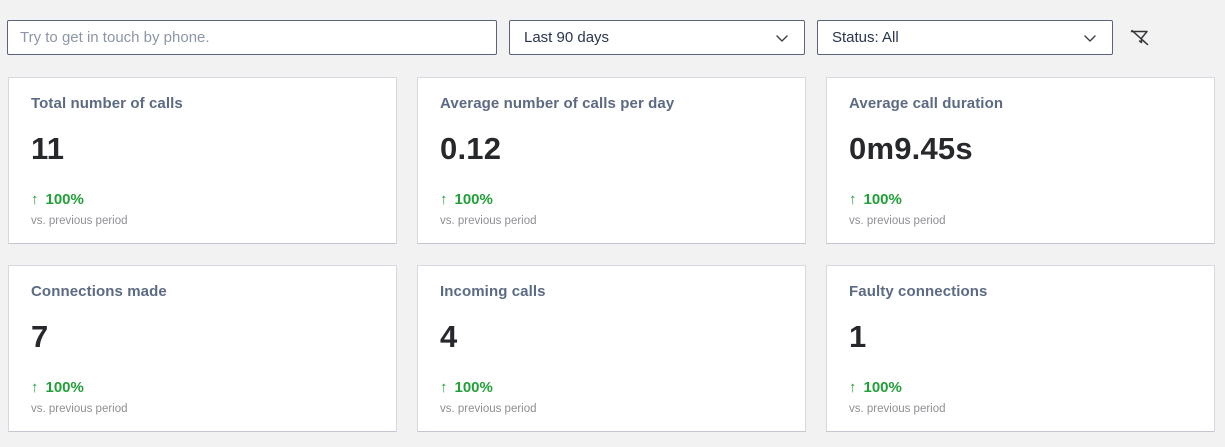 The height and width of the screenshot is (447, 1225). What do you see at coordinates (40, 336) in the screenshot?
I see `stat-card-value: 7` at bounding box center [40, 336].